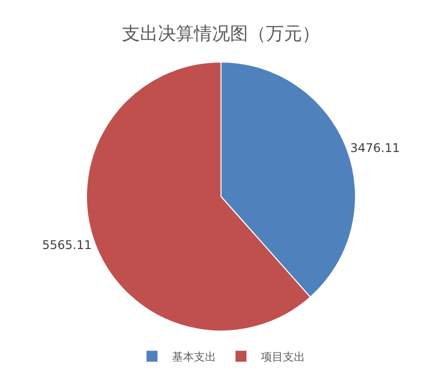  What do you see at coordinates (221, 33) in the screenshot?
I see `chart-title: 支出决算情况图（万元）` at bounding box center [221, 33].